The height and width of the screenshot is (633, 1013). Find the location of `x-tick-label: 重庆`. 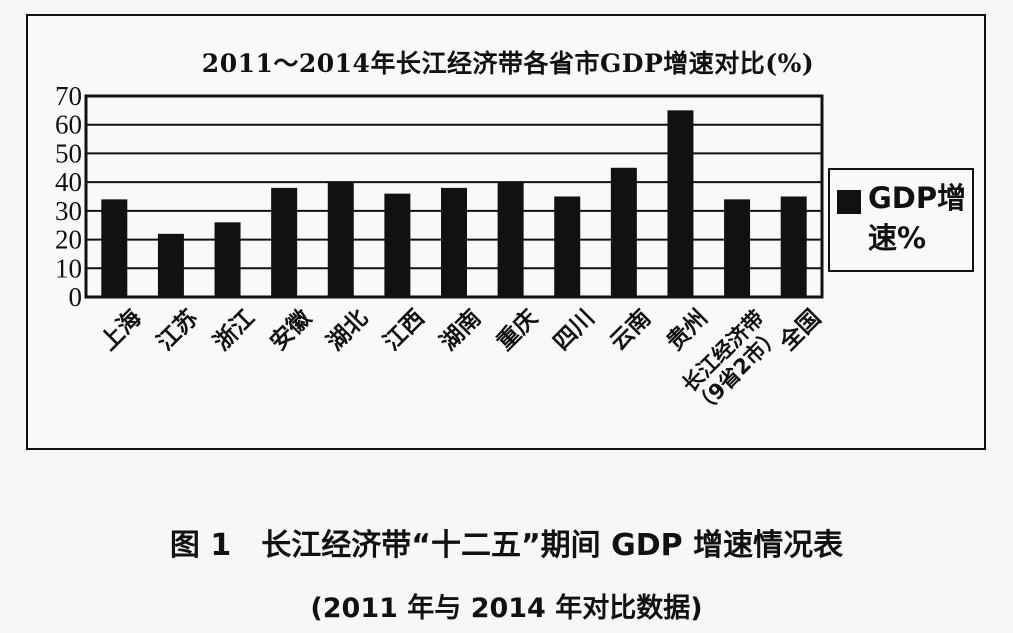

x-tick-label: 重庆 is located at coordinates (517, 330).